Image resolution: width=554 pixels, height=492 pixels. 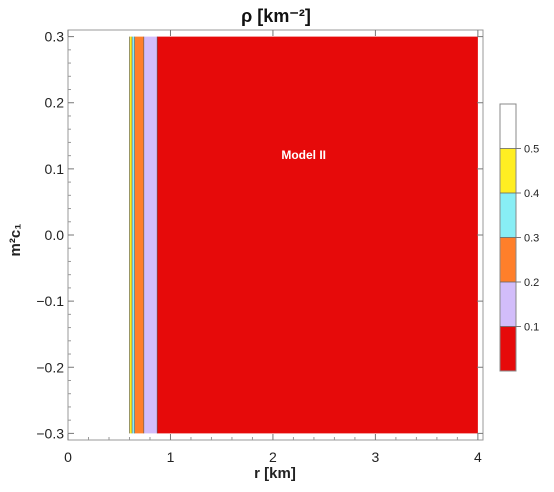 I want to click on legend-label-1: 0.4, so click(x=531, y=194).